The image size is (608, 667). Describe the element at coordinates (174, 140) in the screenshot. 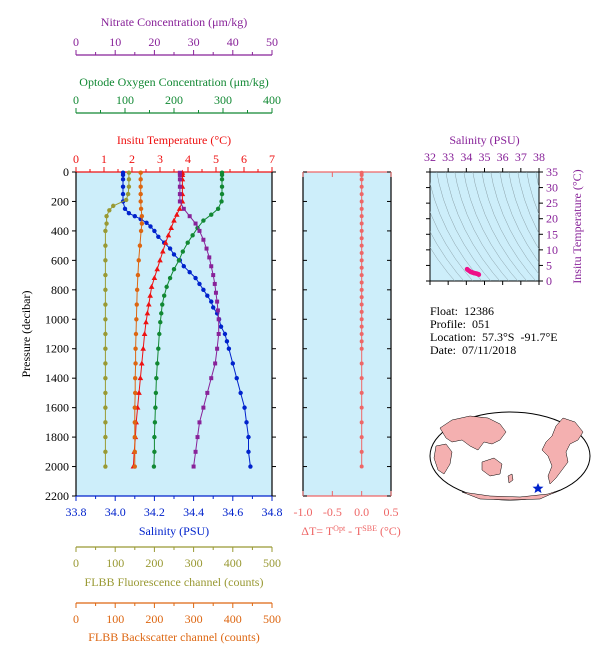

I see `temperature-axis-label: Insitu Temperature (°C)` at that location.